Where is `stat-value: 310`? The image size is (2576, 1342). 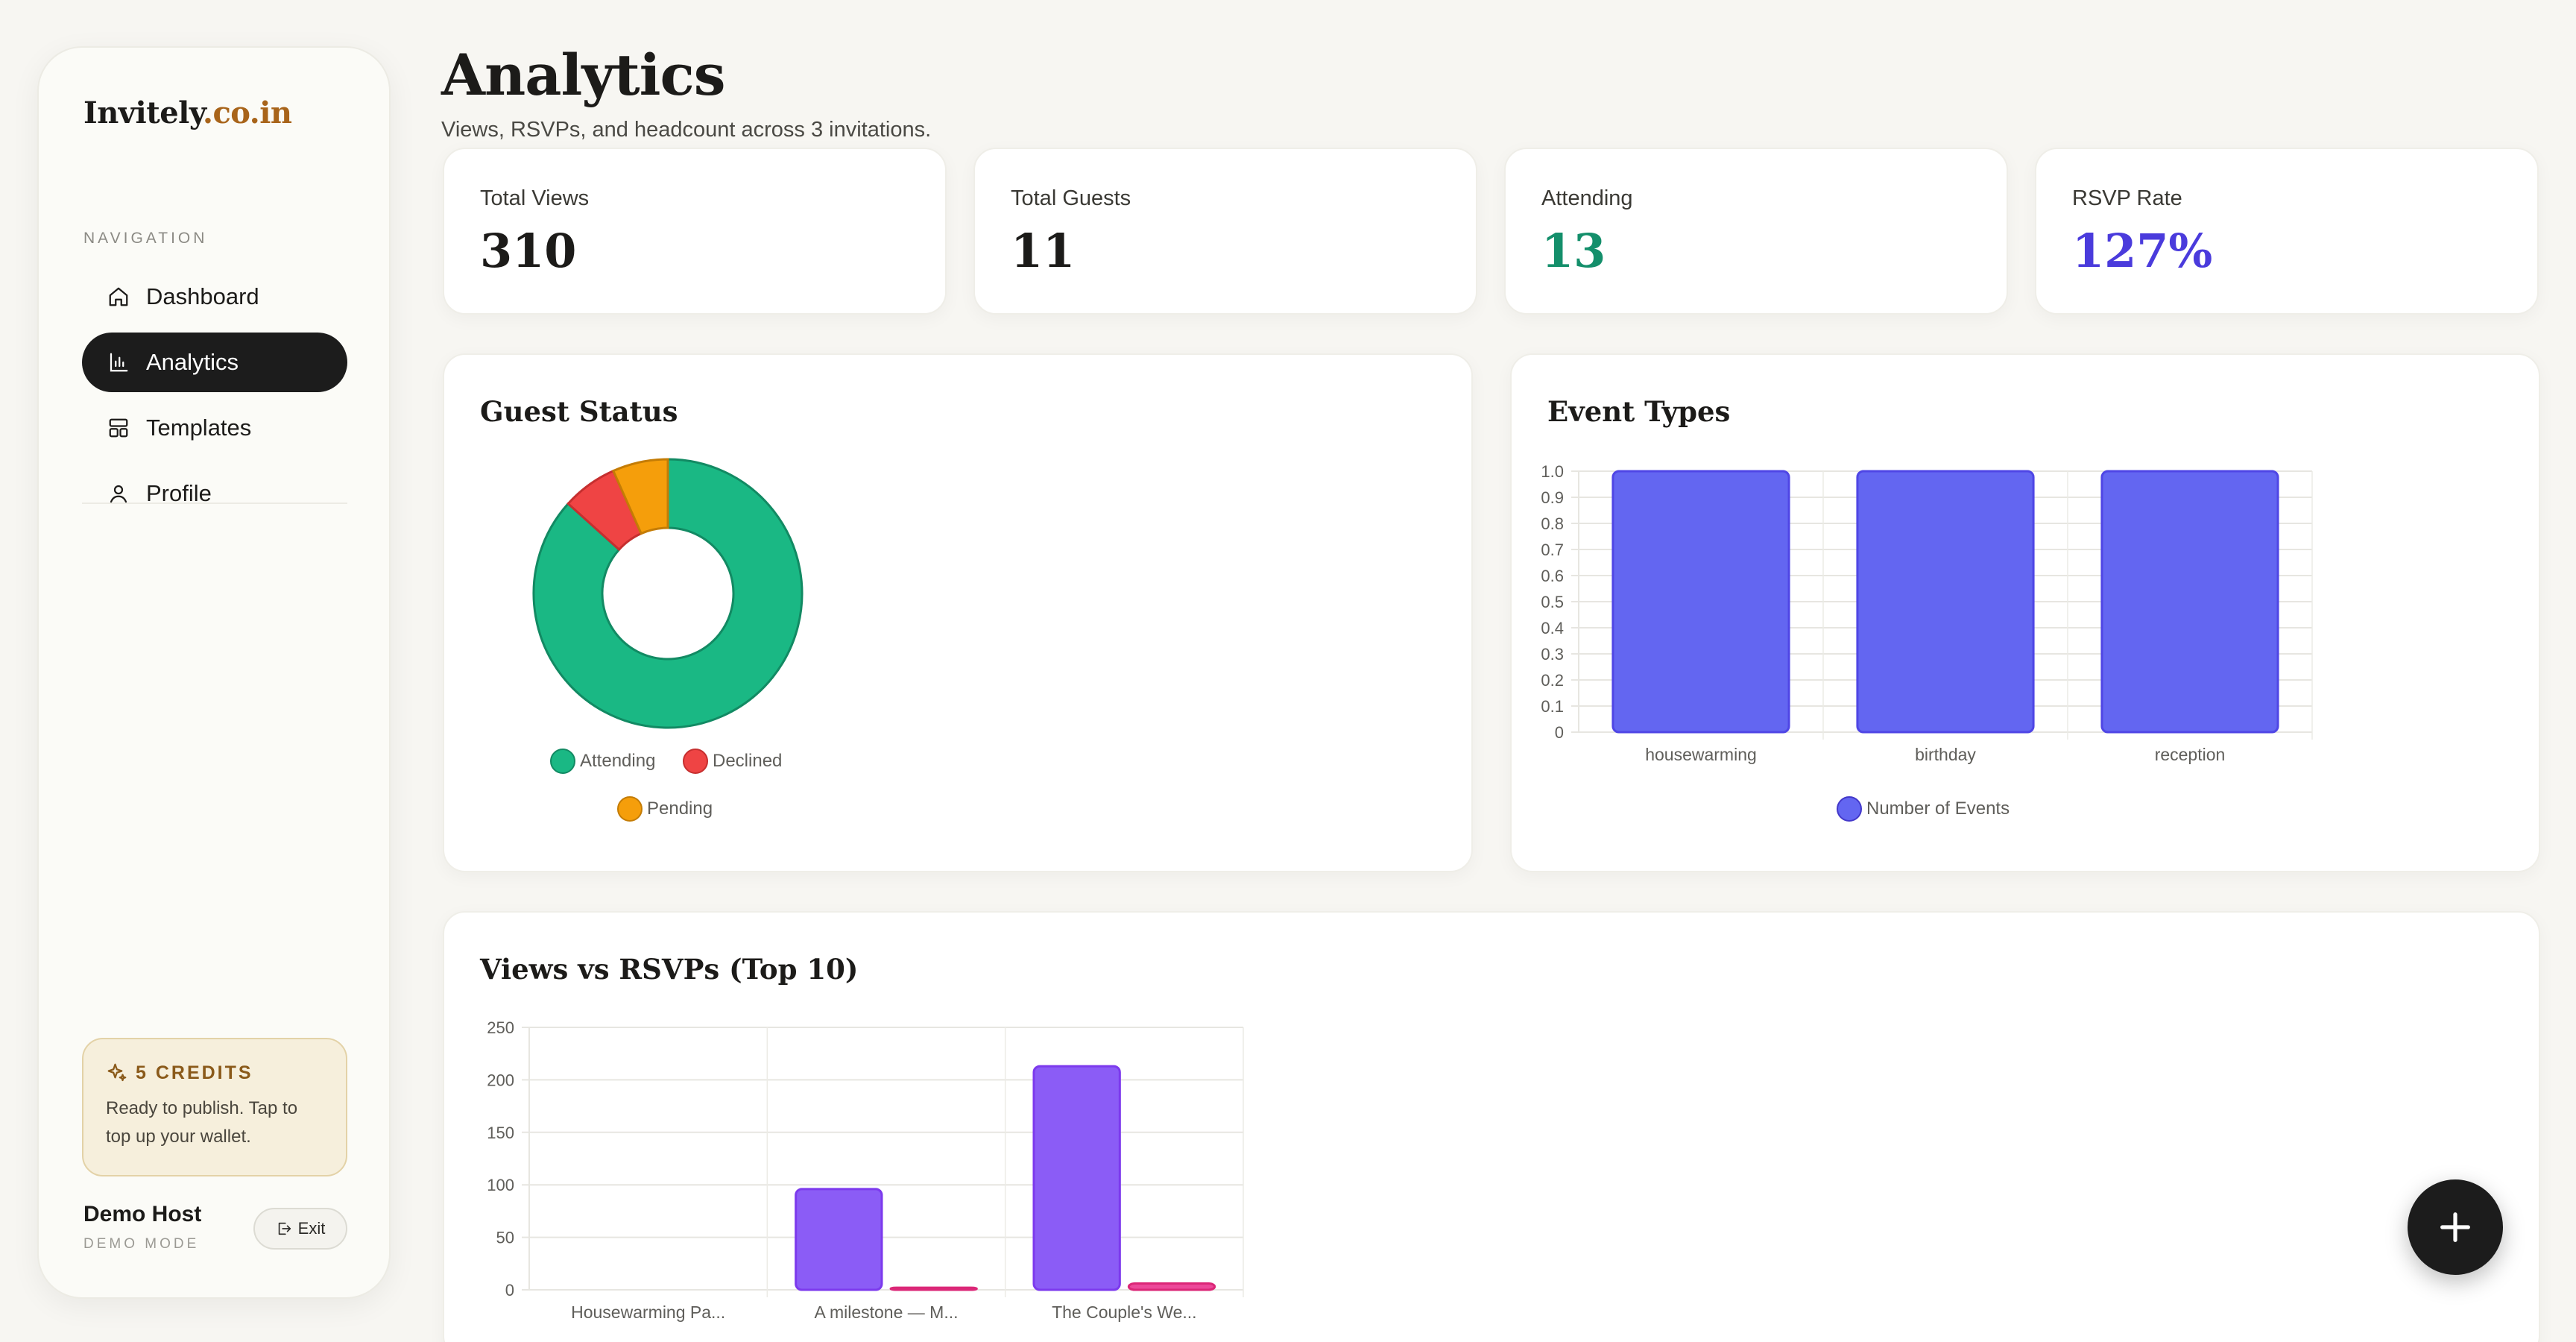
stat-value: 310 is located at coordinates (528, 251).